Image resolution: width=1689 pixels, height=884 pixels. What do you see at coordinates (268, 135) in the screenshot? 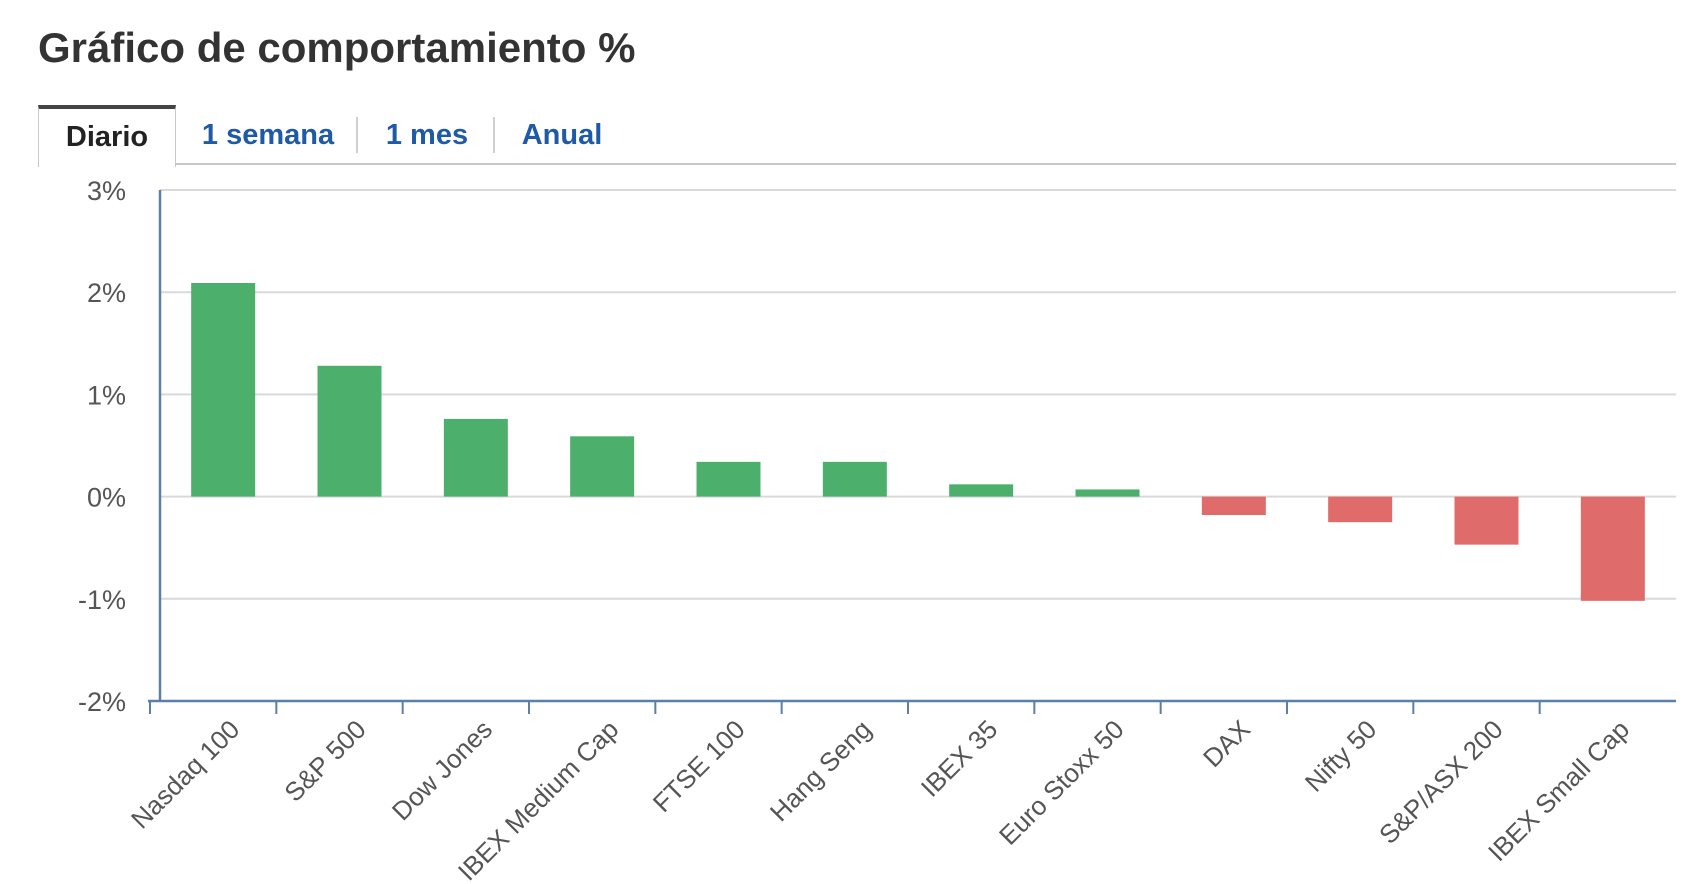
I see `tab-1-semana: 1 semana` at bounding box center [268, 135].